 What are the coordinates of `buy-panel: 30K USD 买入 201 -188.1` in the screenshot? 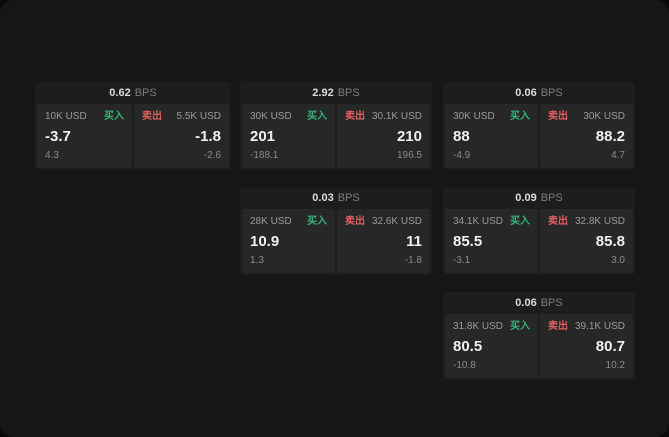 It's located at (288, 136).